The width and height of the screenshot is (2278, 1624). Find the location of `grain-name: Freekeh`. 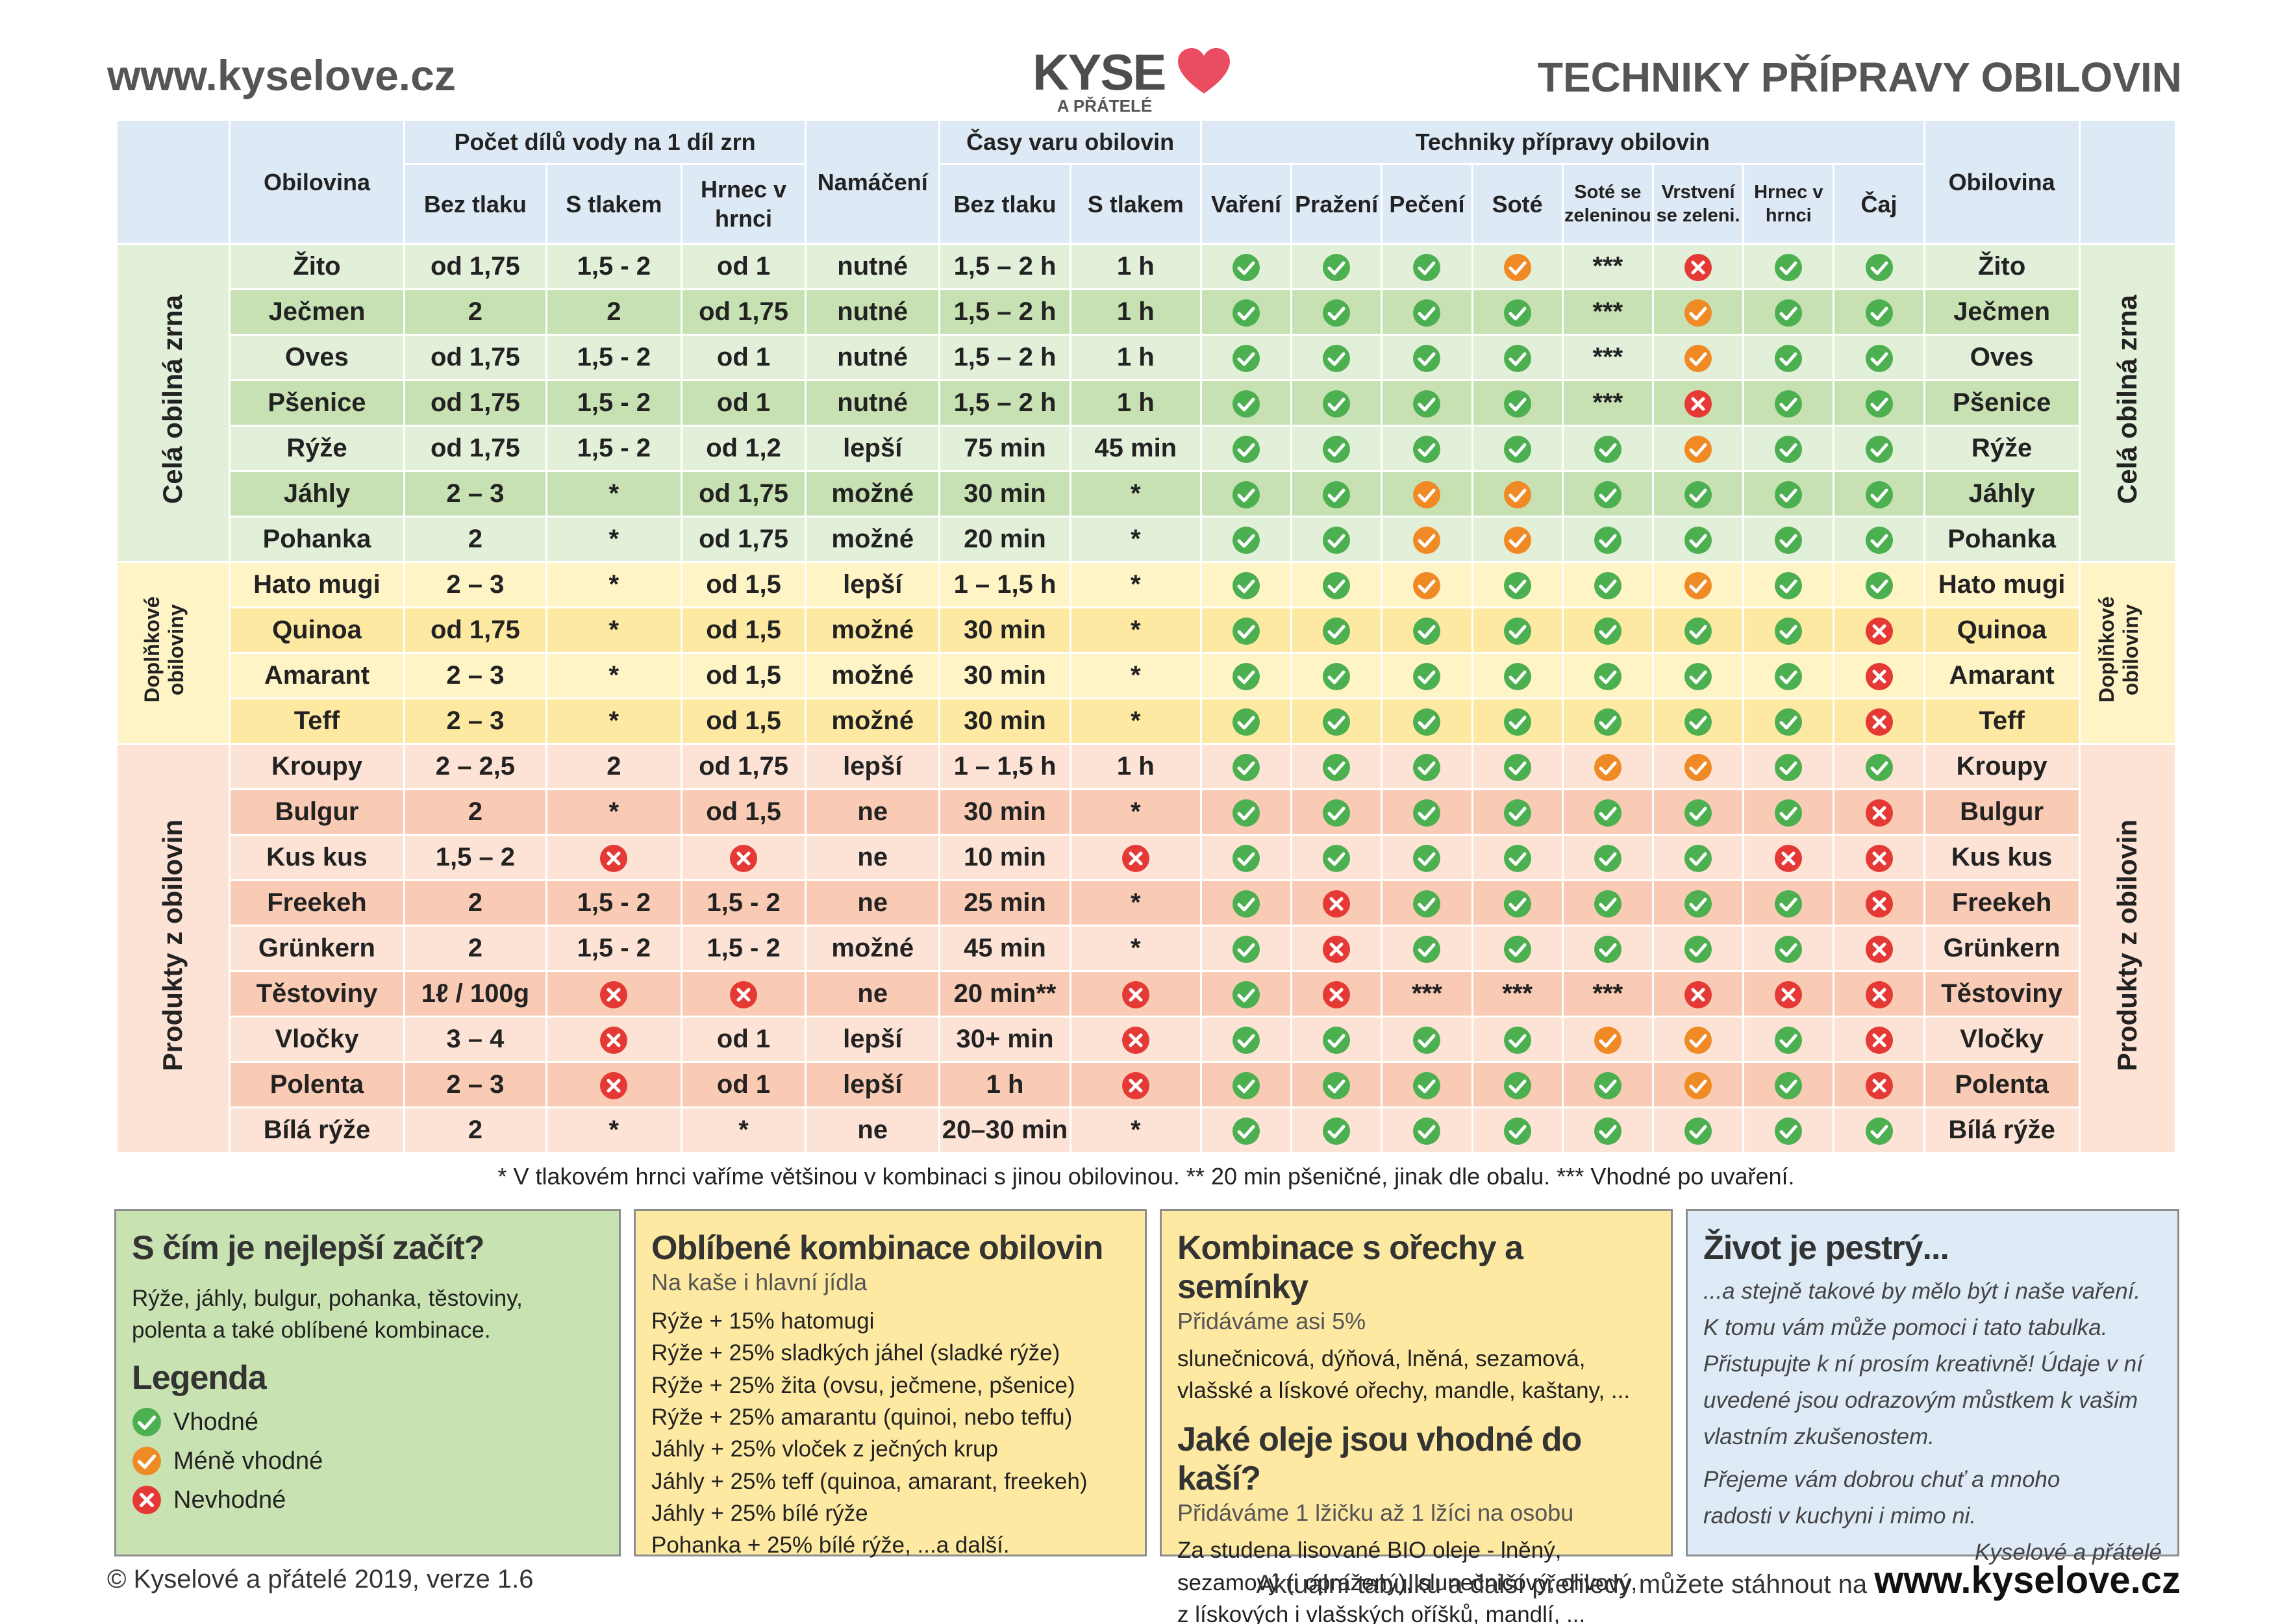

grain-name: Freekeh is located at coordinates (317, 903).